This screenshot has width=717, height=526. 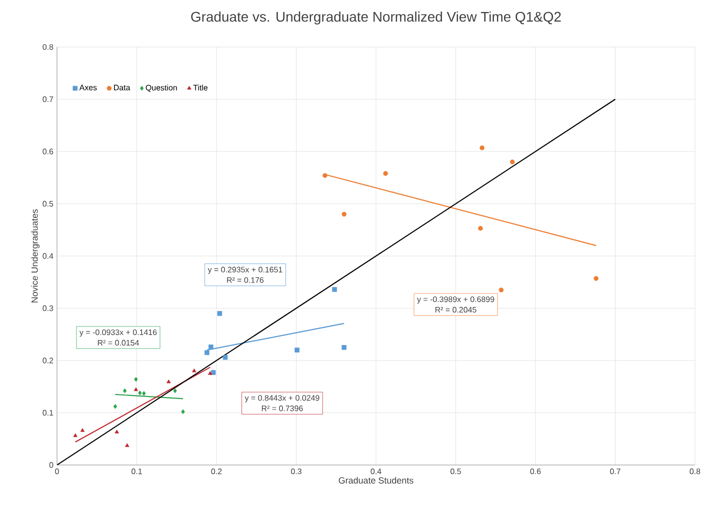 What do you see at coordinates (376, 17) in the screenshot?
I see `chart-title: Graduate vs. Undergraduate Normalized View Time Q1&Q2` at bounding box center [376, 17].